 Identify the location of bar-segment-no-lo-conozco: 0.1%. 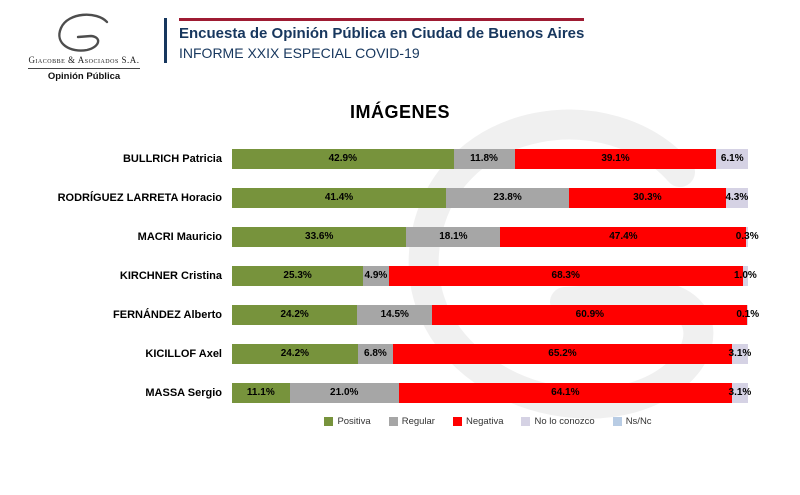
(747, 314).